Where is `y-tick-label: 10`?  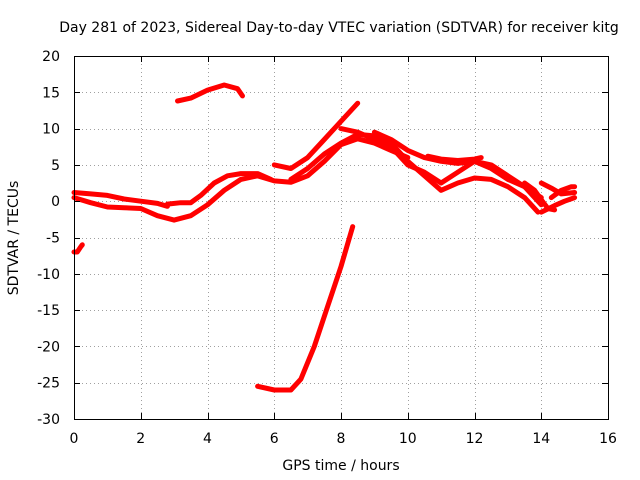 y-tick-label: 10 is located at coordinates (51, 130).